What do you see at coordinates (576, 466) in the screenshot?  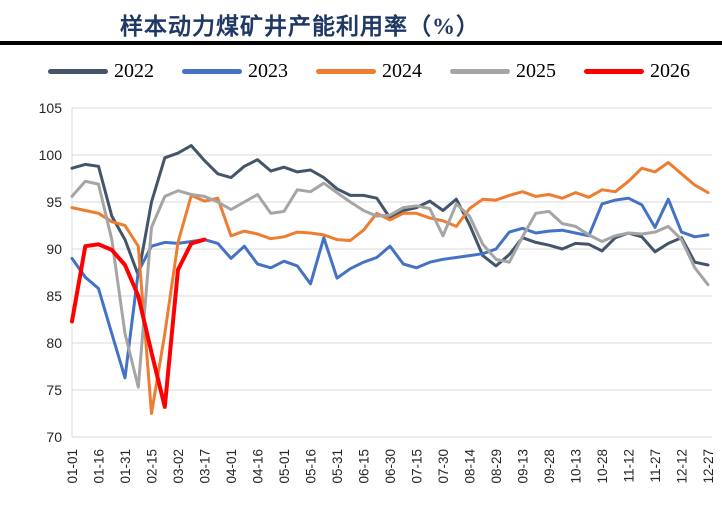 I see `x-tick-label-10-13: 10-13` at bounding box center [576, 466].